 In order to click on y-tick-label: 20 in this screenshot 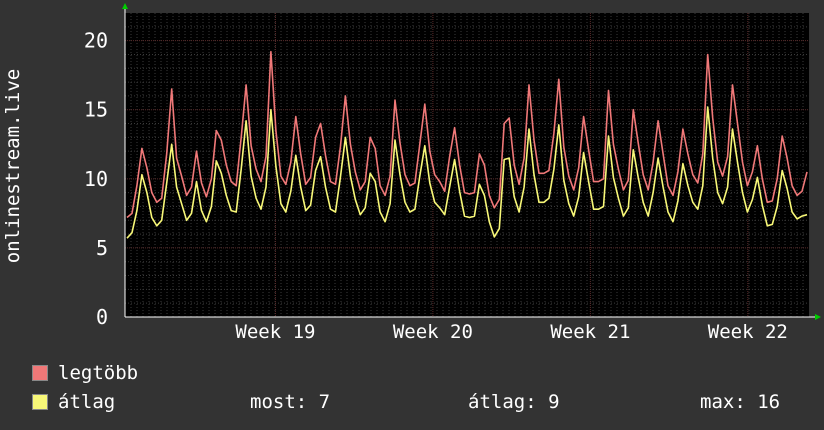, I will do `click(96, 41)`.